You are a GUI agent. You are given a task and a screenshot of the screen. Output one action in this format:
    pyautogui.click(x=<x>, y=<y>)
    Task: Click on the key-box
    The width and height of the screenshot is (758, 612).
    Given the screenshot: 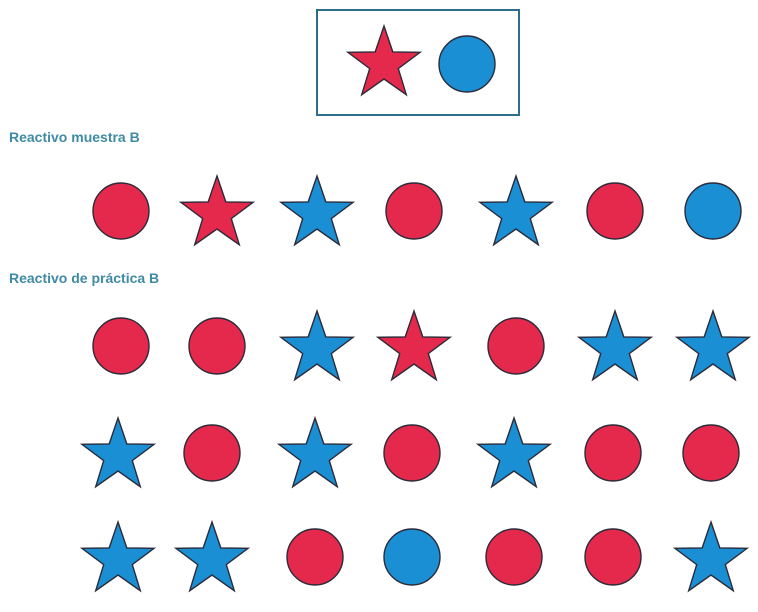 What is the action you would take?
    pyautogui.click(x=418, y=62)
    